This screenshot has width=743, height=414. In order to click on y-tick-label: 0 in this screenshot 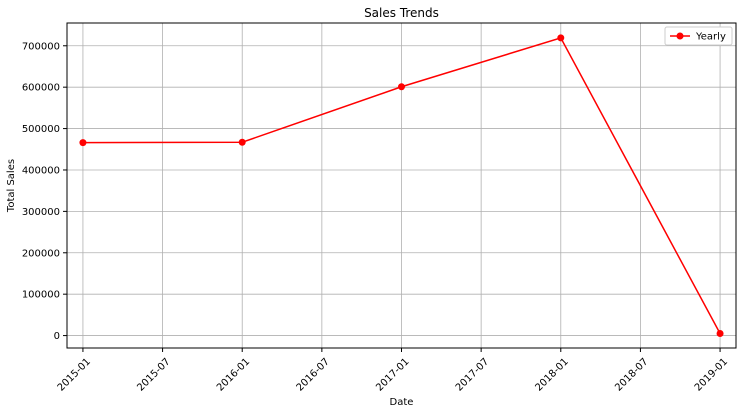, I will do `click(57, 336)`.